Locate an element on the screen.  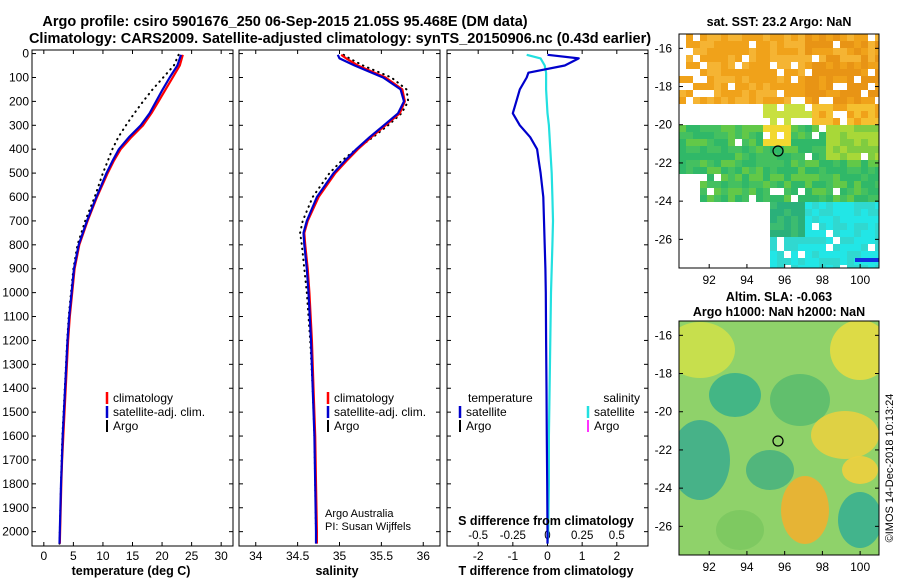
map-lon-tick-label: 94 is located at coordinates (747, 567).